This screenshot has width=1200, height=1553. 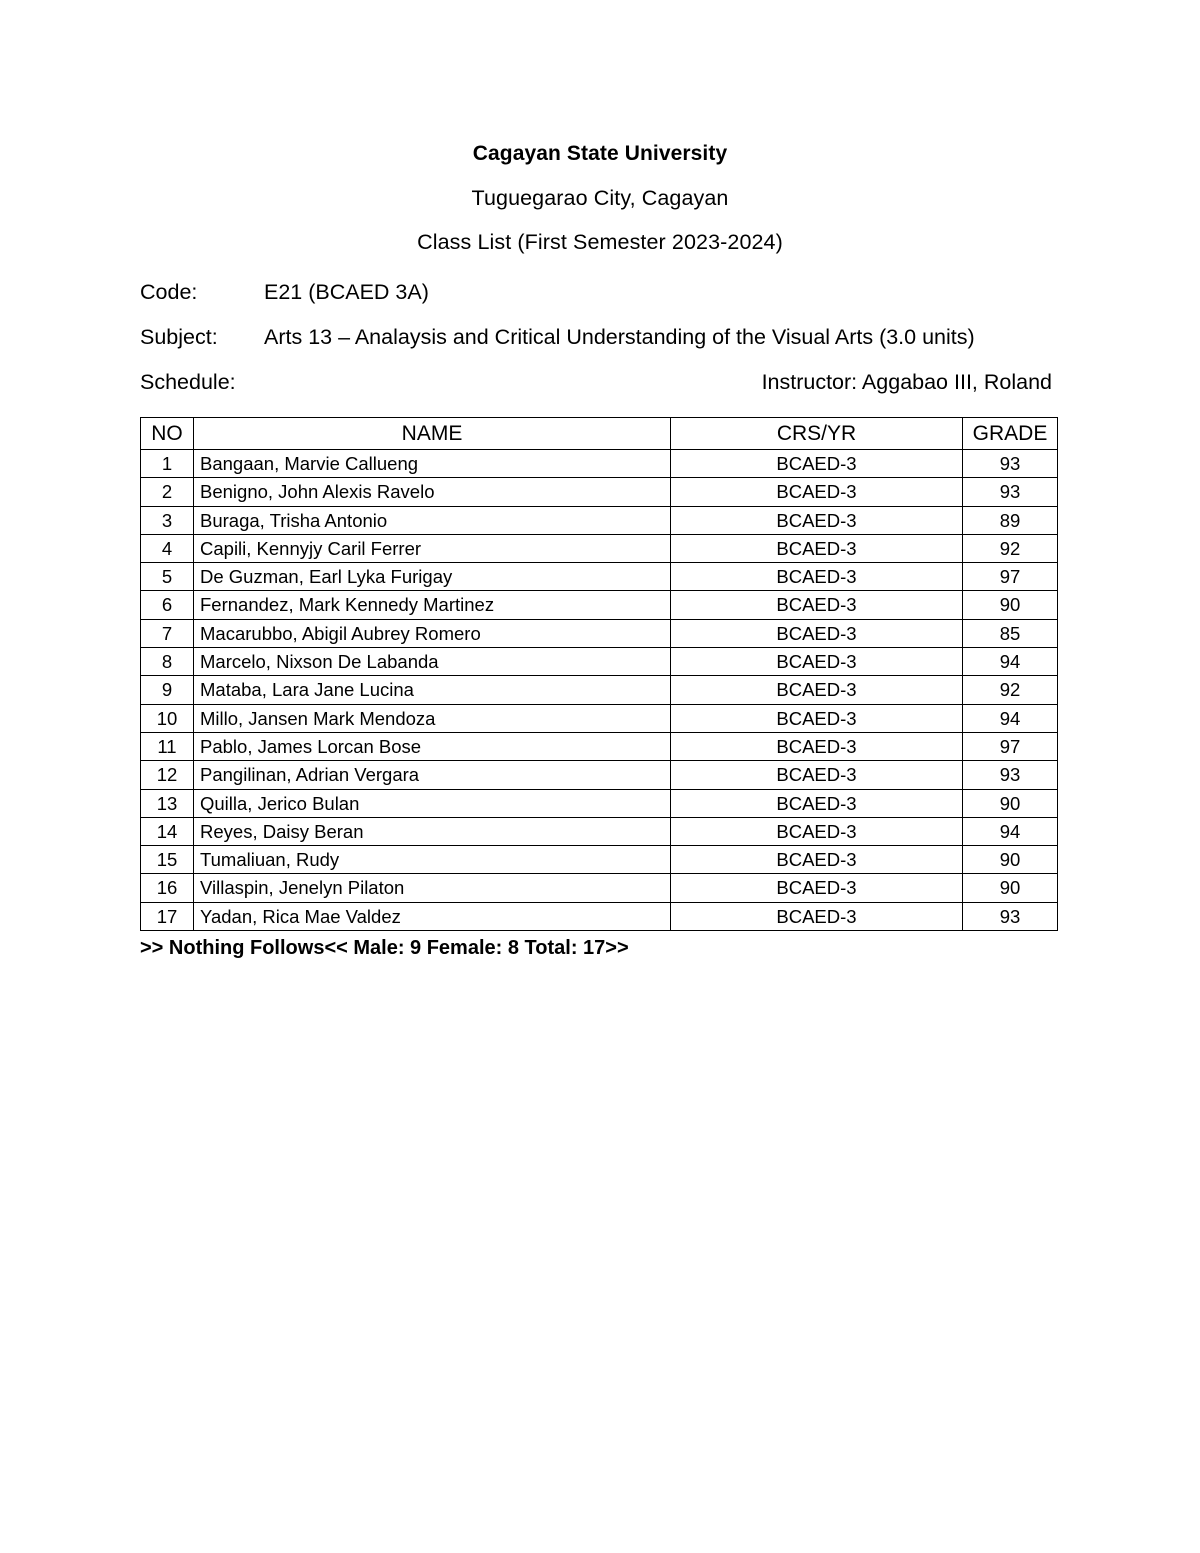 What do you see at coordinates (432, 831) in the screenshot?
I see `cell-name: Reyes, Daisy Beran` at bounding box center [432, 831].